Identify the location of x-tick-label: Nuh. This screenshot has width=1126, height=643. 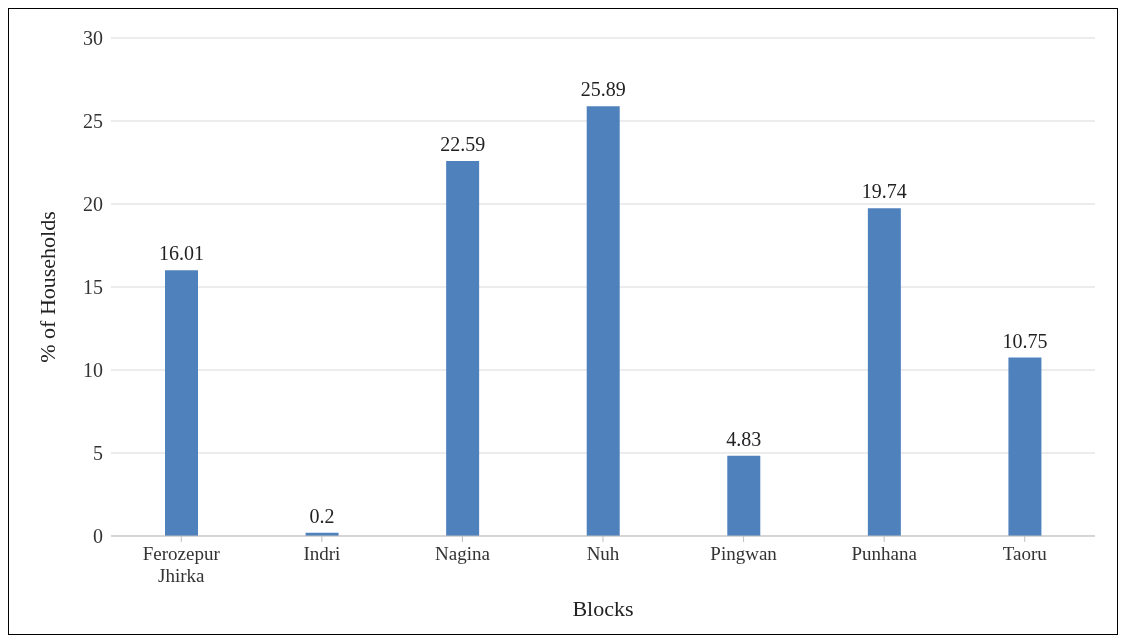
(603, 553).